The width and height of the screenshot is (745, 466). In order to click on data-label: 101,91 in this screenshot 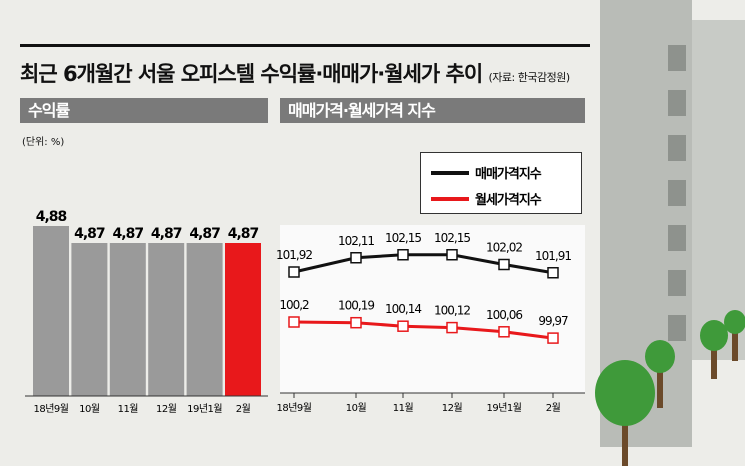, I will do `click(553, 256)`.